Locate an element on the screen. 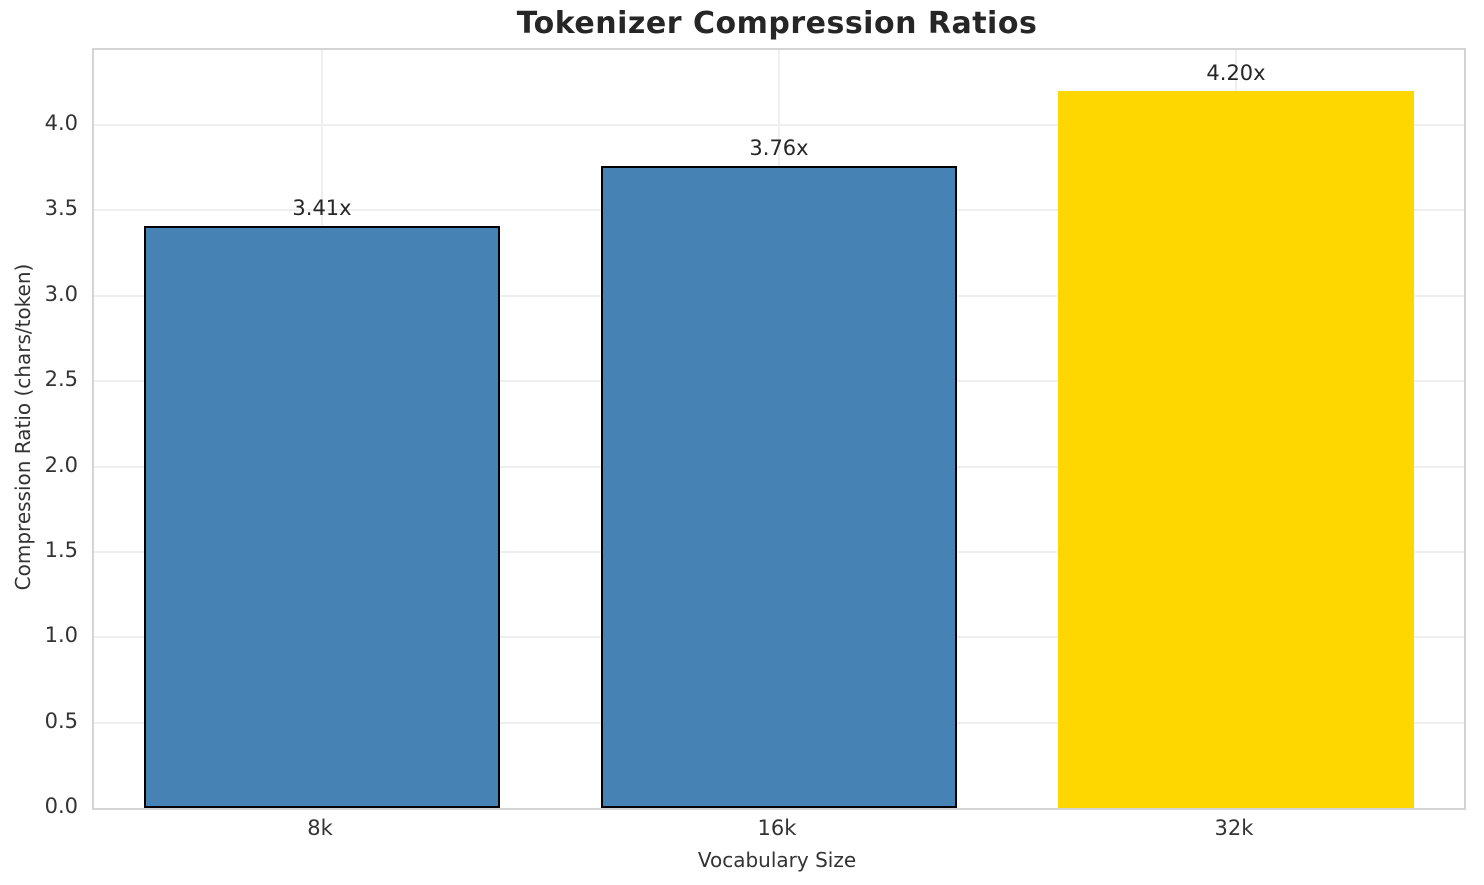 The width and height of the screenshot is (1484, 885). chart-title: Tokenizer Compression Ratios is located at coordinates (777, 23).